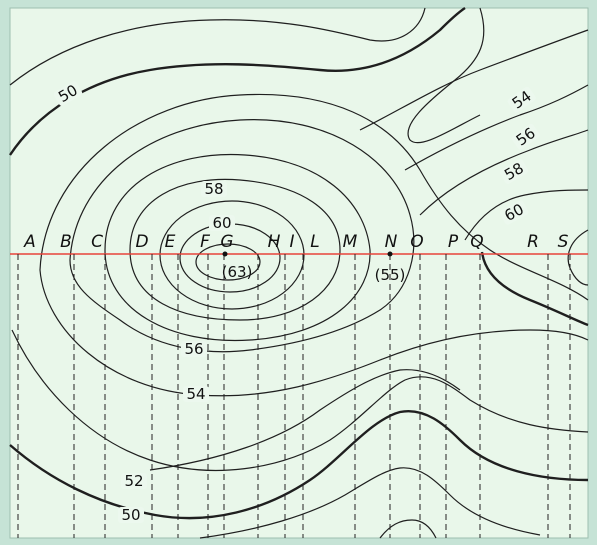 Image resolution: width=597 pixels, height=545 pixels. Describe the element at coordinates (453, 242) in the screenshot. I see `letter-p: P` at that location.